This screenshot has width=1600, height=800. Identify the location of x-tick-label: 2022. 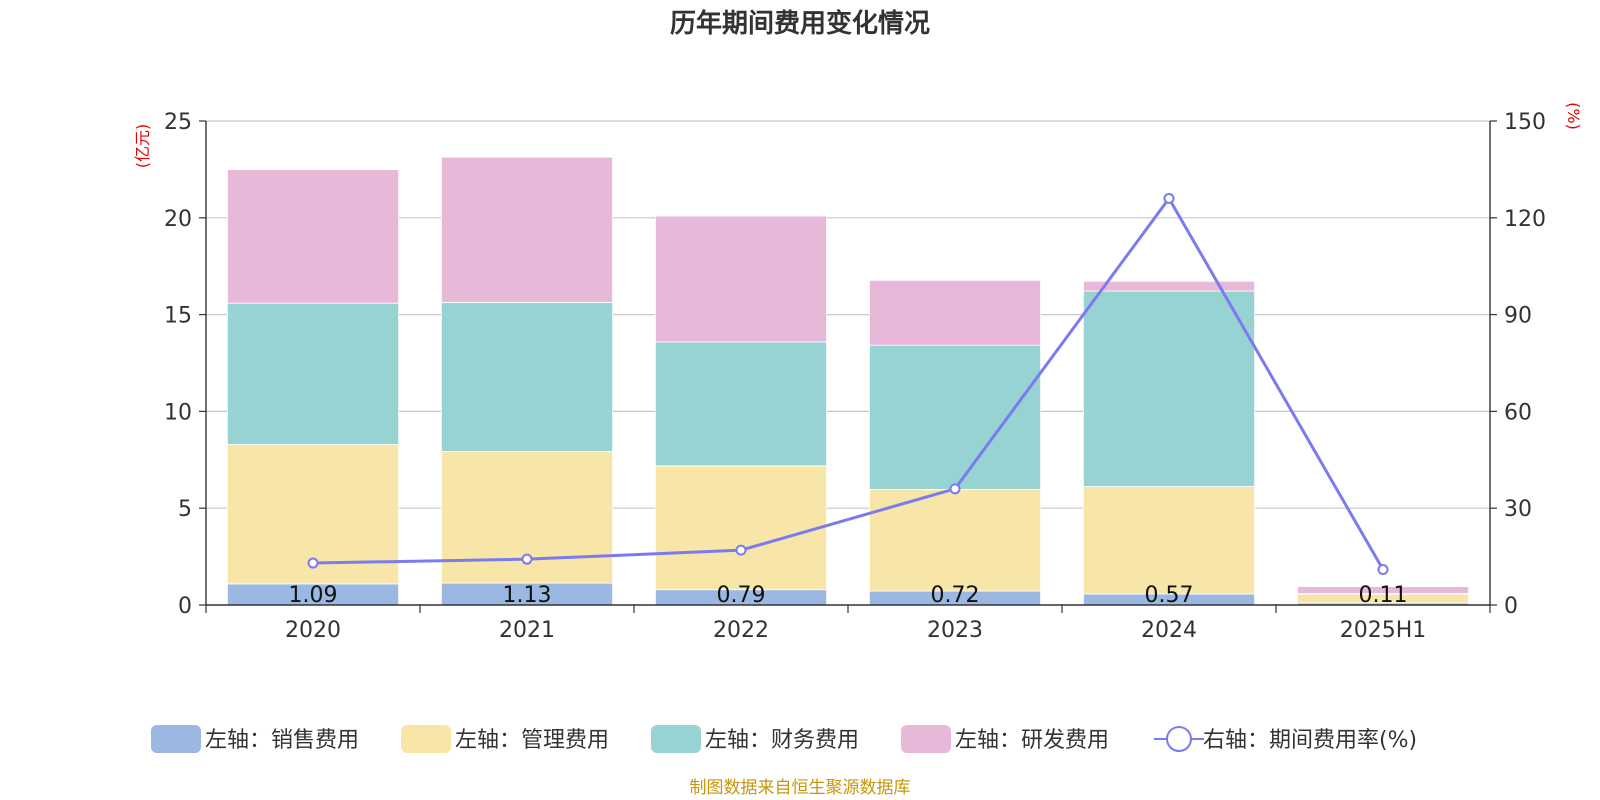
(741, 630).